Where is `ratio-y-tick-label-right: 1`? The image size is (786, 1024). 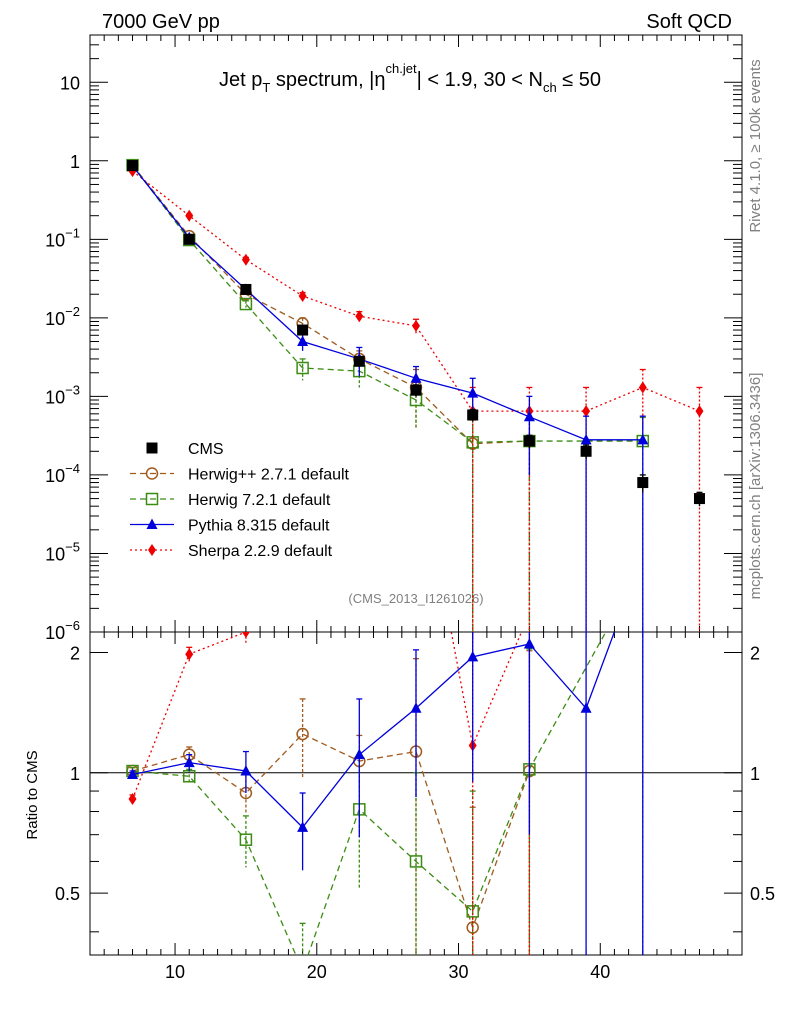 ratio-y-tick-label-right: 1 is located at coordinates (755, 774).